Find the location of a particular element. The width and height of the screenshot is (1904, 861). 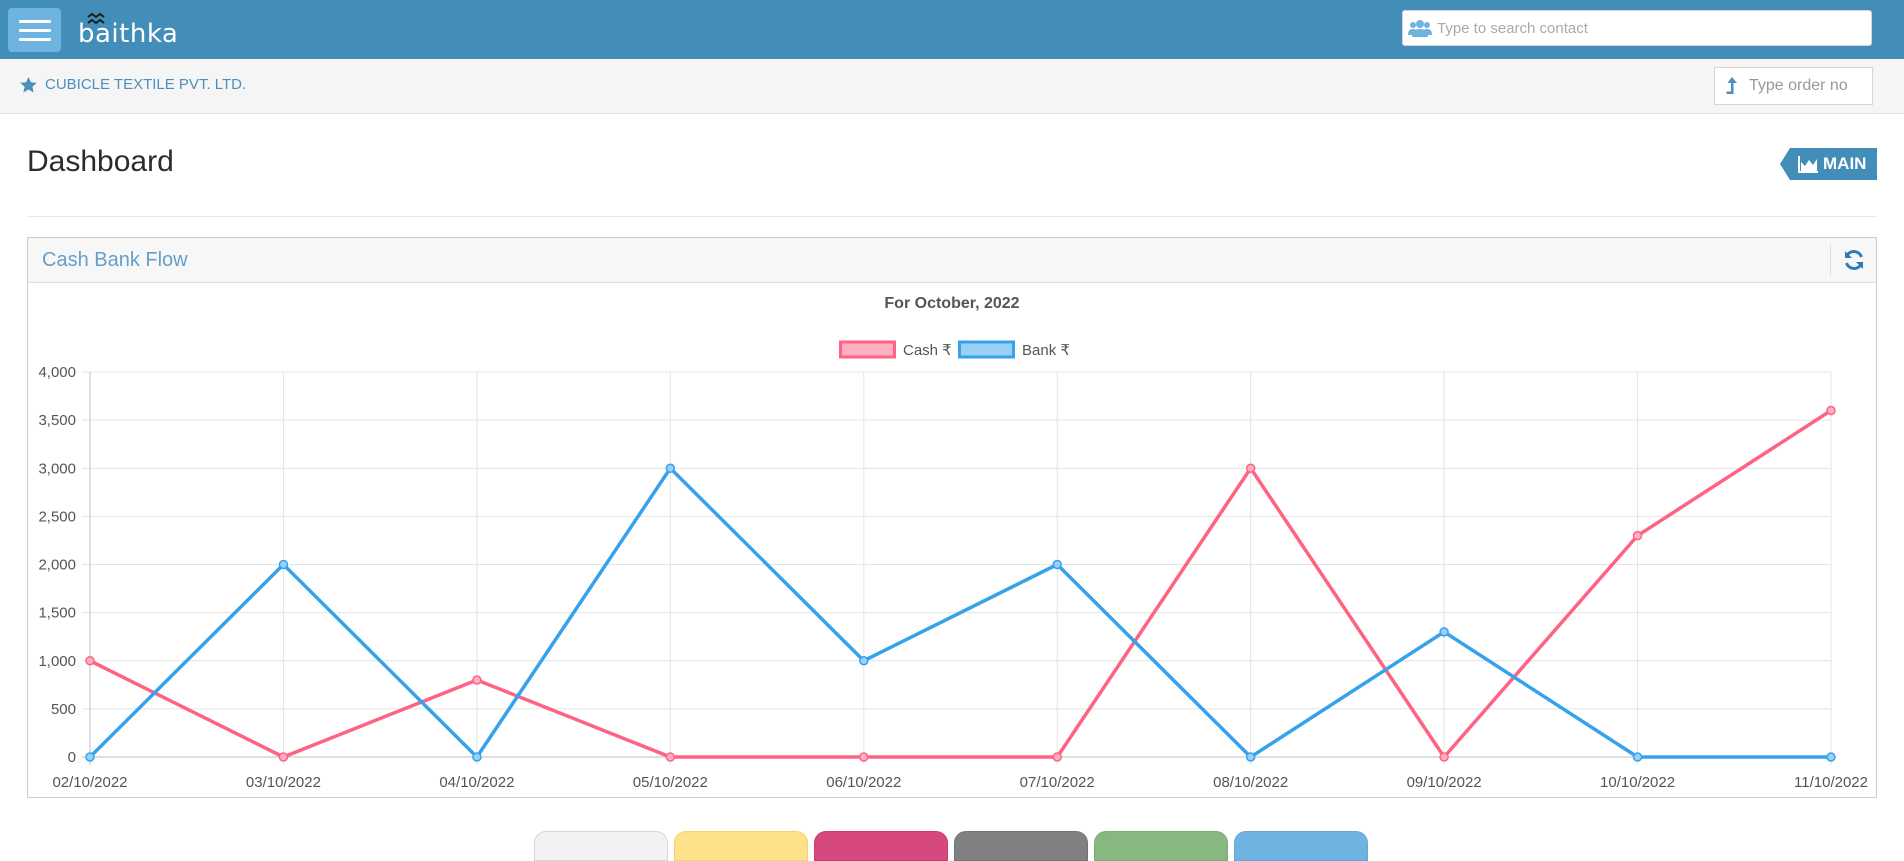

y-tick-label: 500 is located at coordinates (63, 709).